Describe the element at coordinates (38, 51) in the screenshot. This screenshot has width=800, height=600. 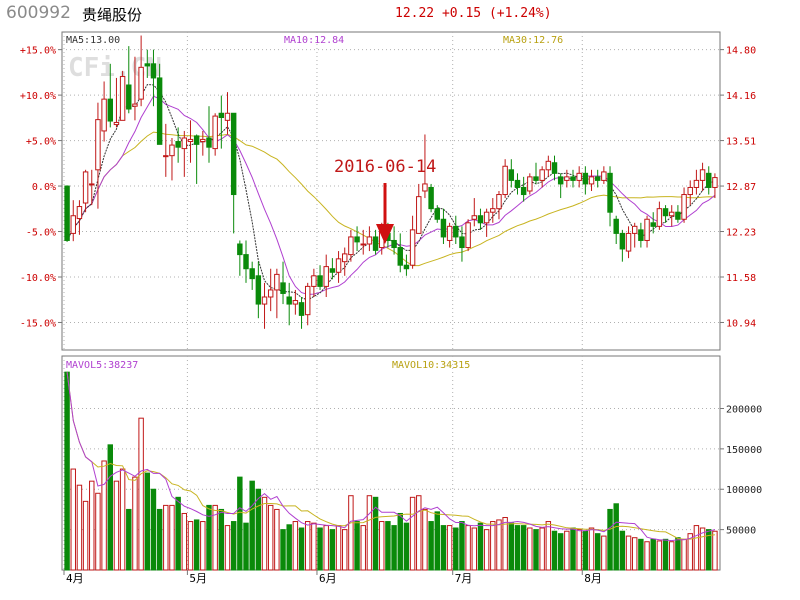
I see `percent-tick-label: +15.0%` at that location.